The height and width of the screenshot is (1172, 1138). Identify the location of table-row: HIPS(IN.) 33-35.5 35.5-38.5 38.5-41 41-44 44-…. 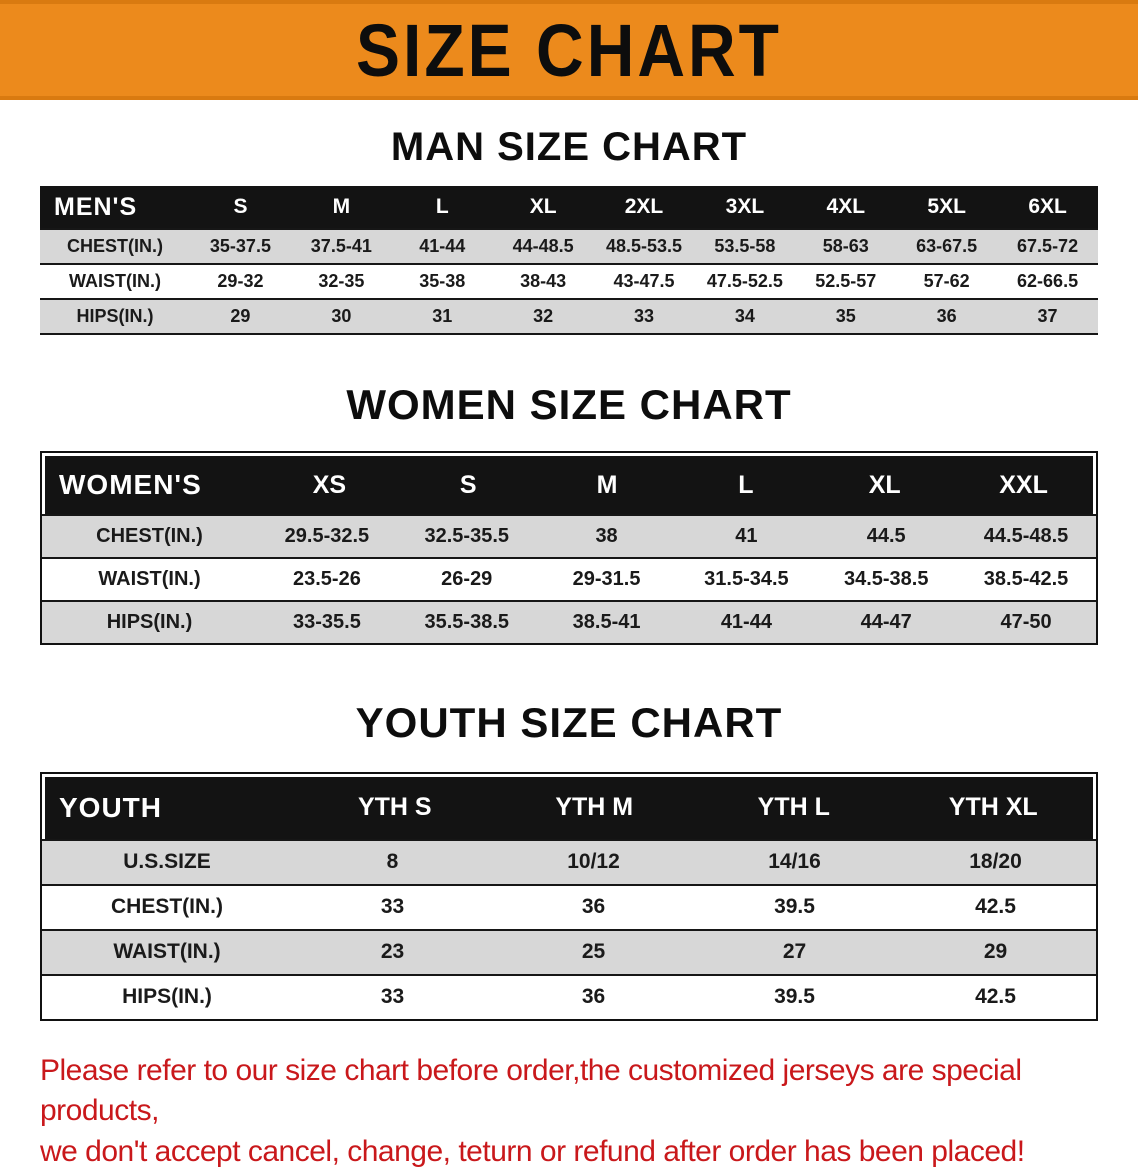
(569, 622).